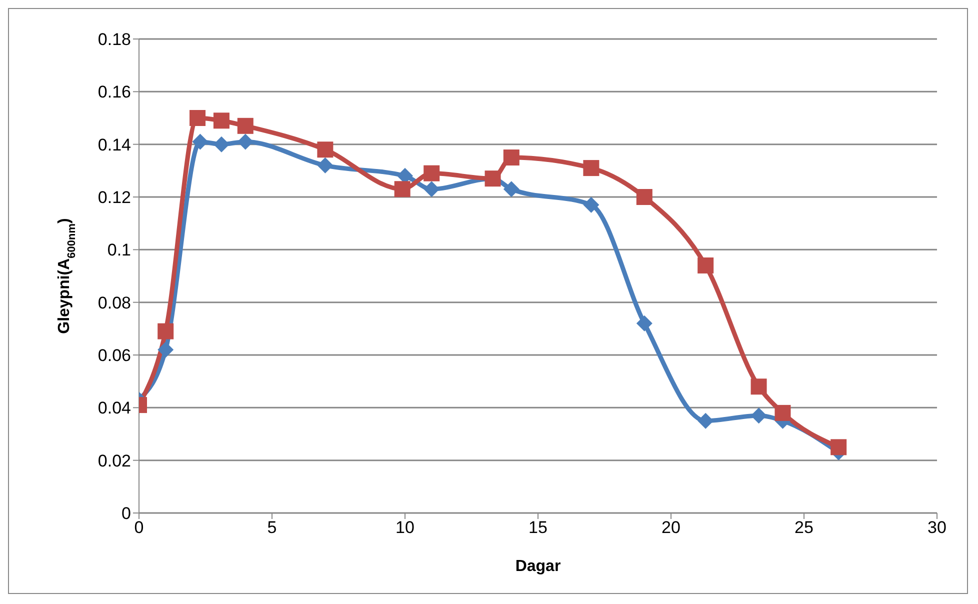 Image resolution: width=978 pixels, height=604 pixels. I want to click on x-tick-label: 20, so click(671, 528).